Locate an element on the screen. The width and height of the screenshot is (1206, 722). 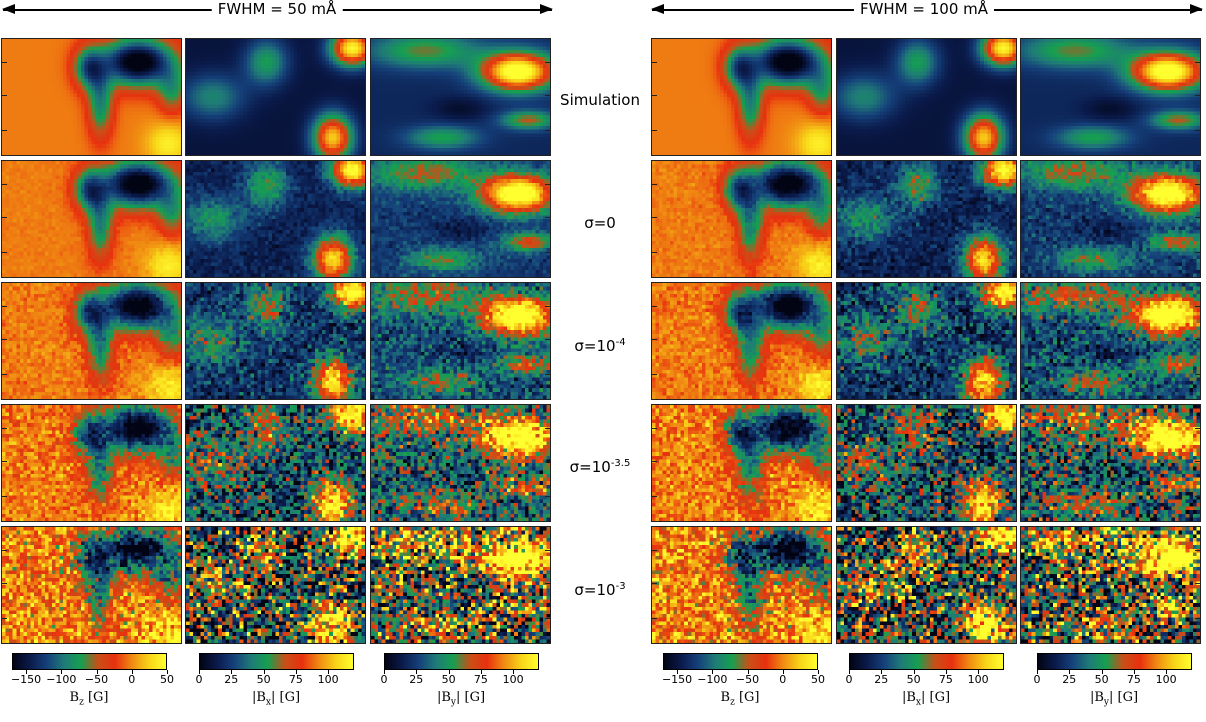
panel-fwhm-100-sigma-1e-4-bz is located at coordinates (741, 341).